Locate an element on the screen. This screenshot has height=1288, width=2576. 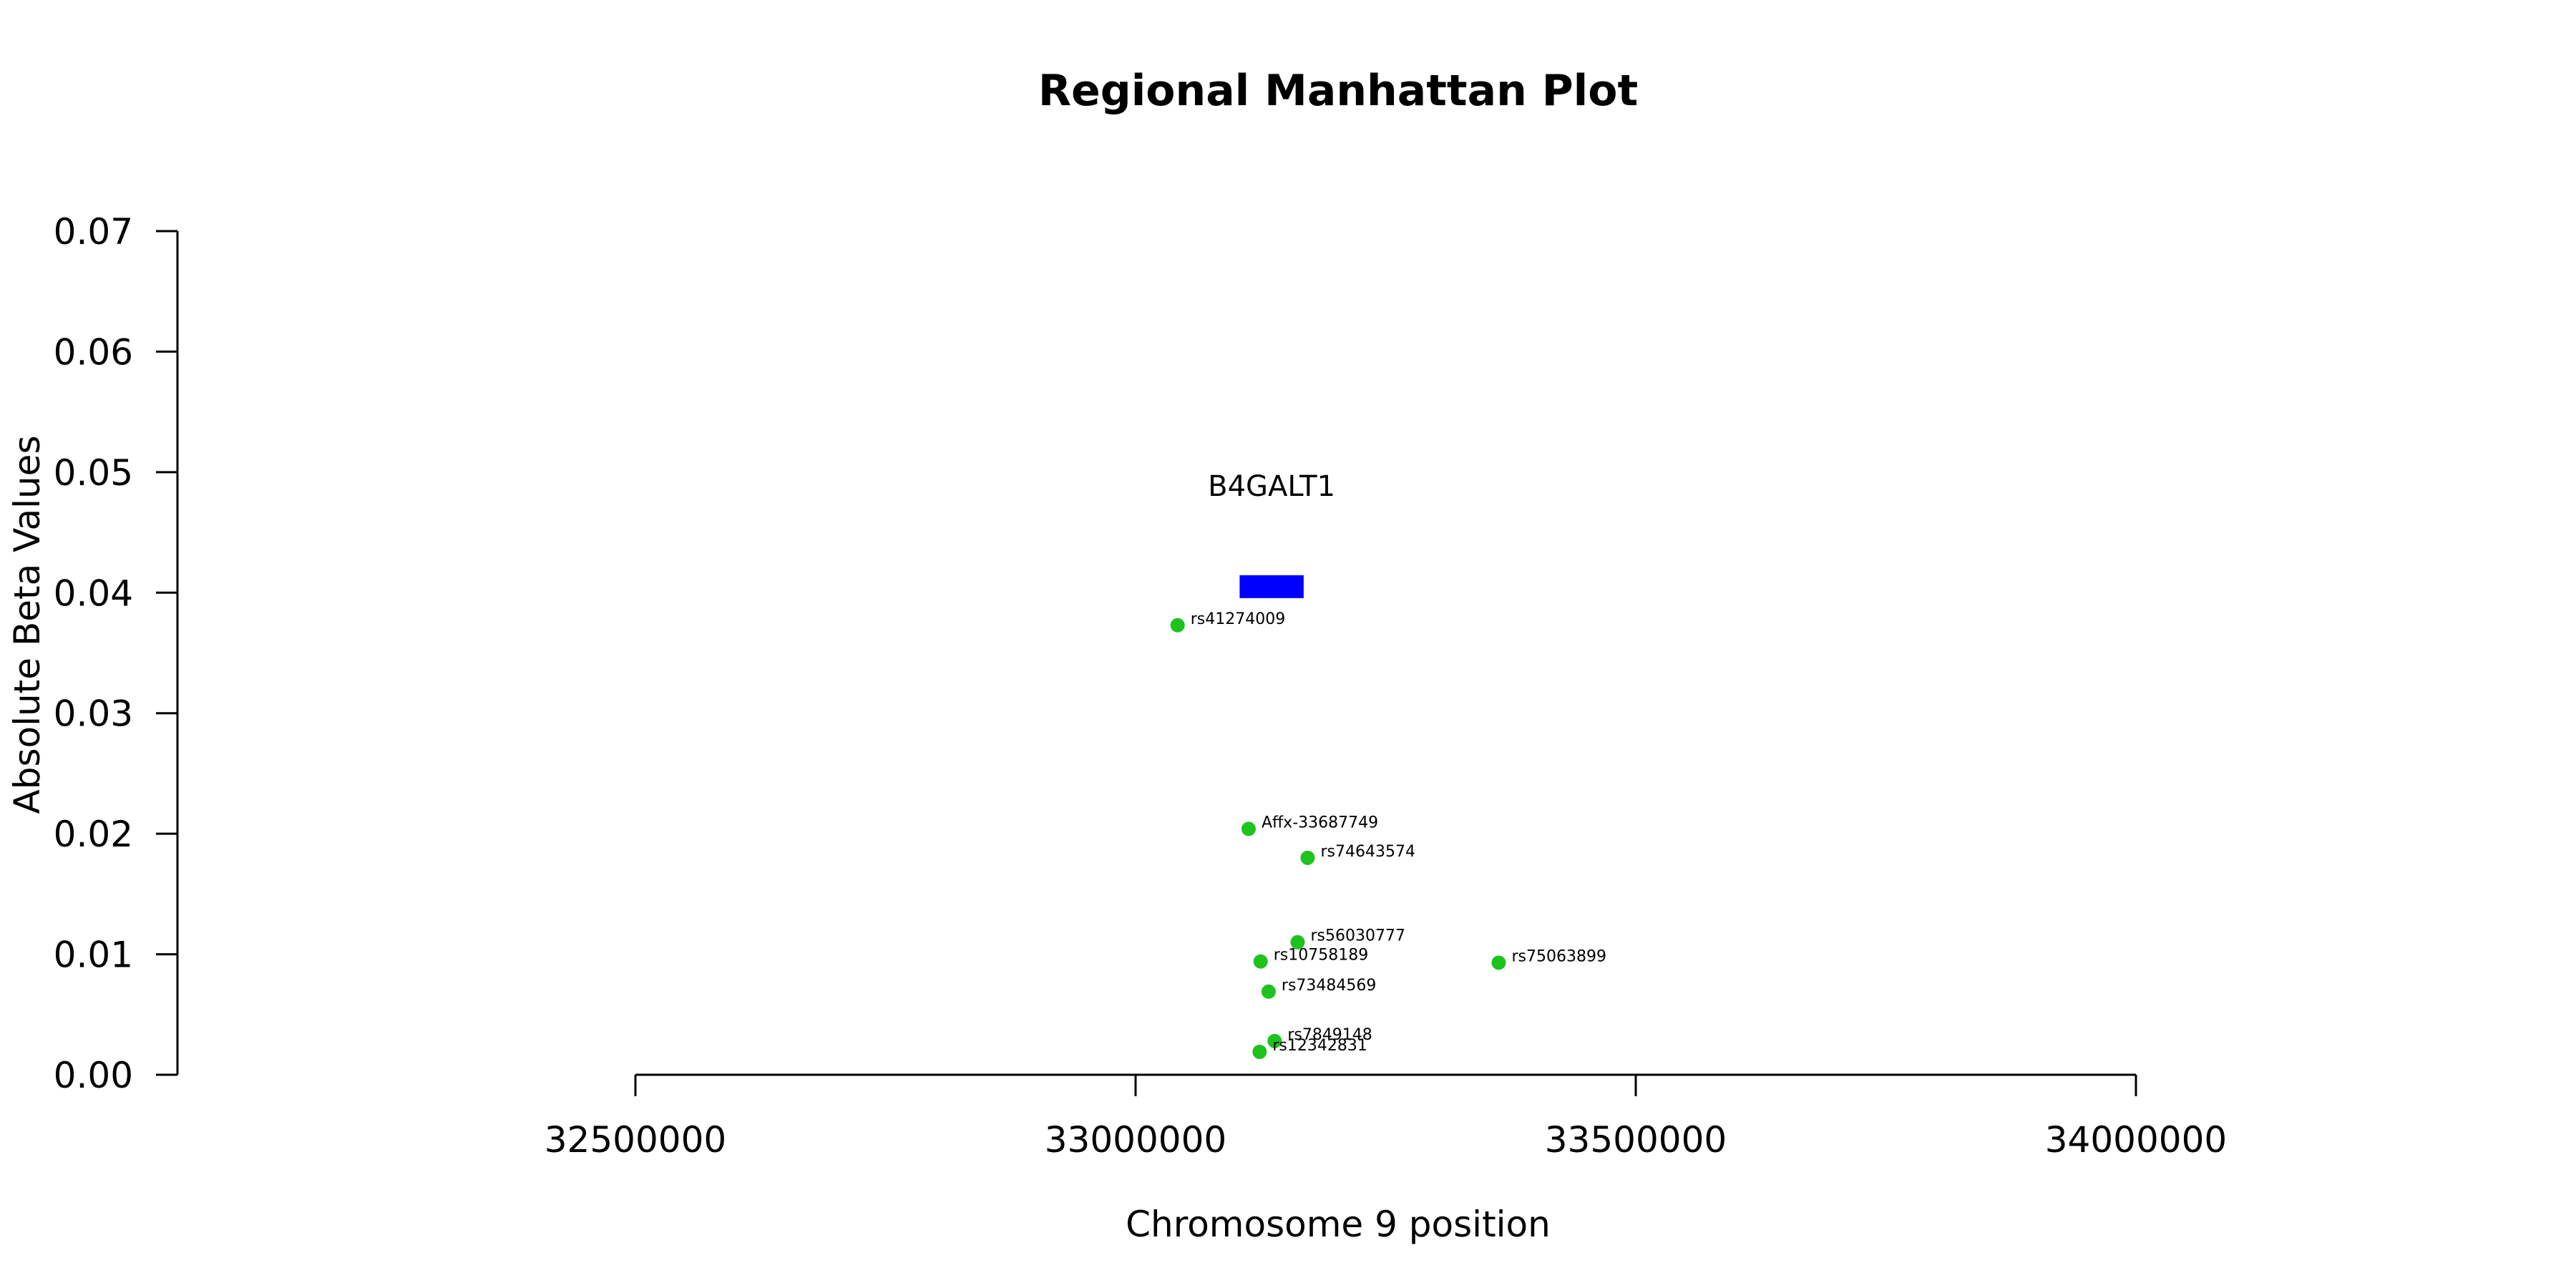
y-tick-label: 0.07 is located at coordinates (93, 232).